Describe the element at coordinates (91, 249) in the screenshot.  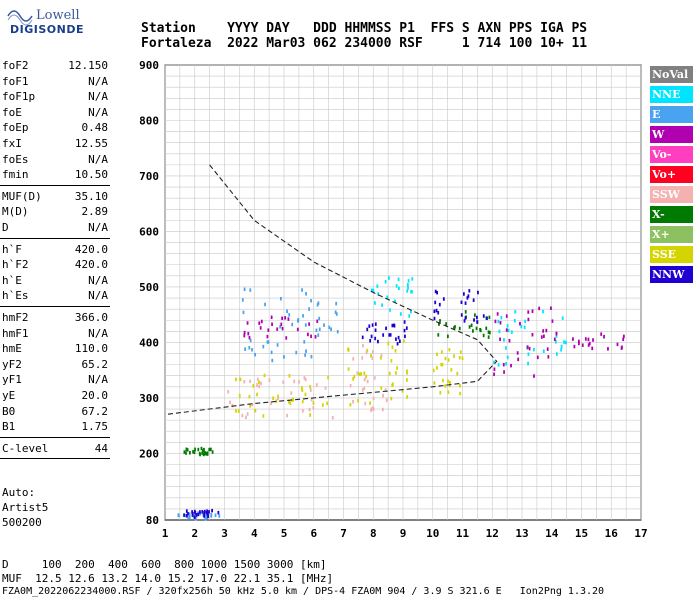
I see `param-value: 420.0` at that location.